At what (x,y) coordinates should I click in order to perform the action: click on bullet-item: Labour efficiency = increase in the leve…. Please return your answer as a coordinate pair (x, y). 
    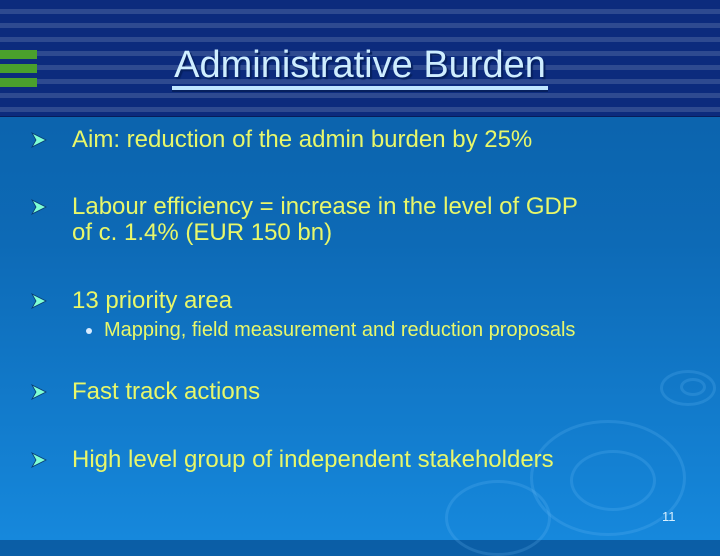
    Looking at the image, I should click on (304, 220).